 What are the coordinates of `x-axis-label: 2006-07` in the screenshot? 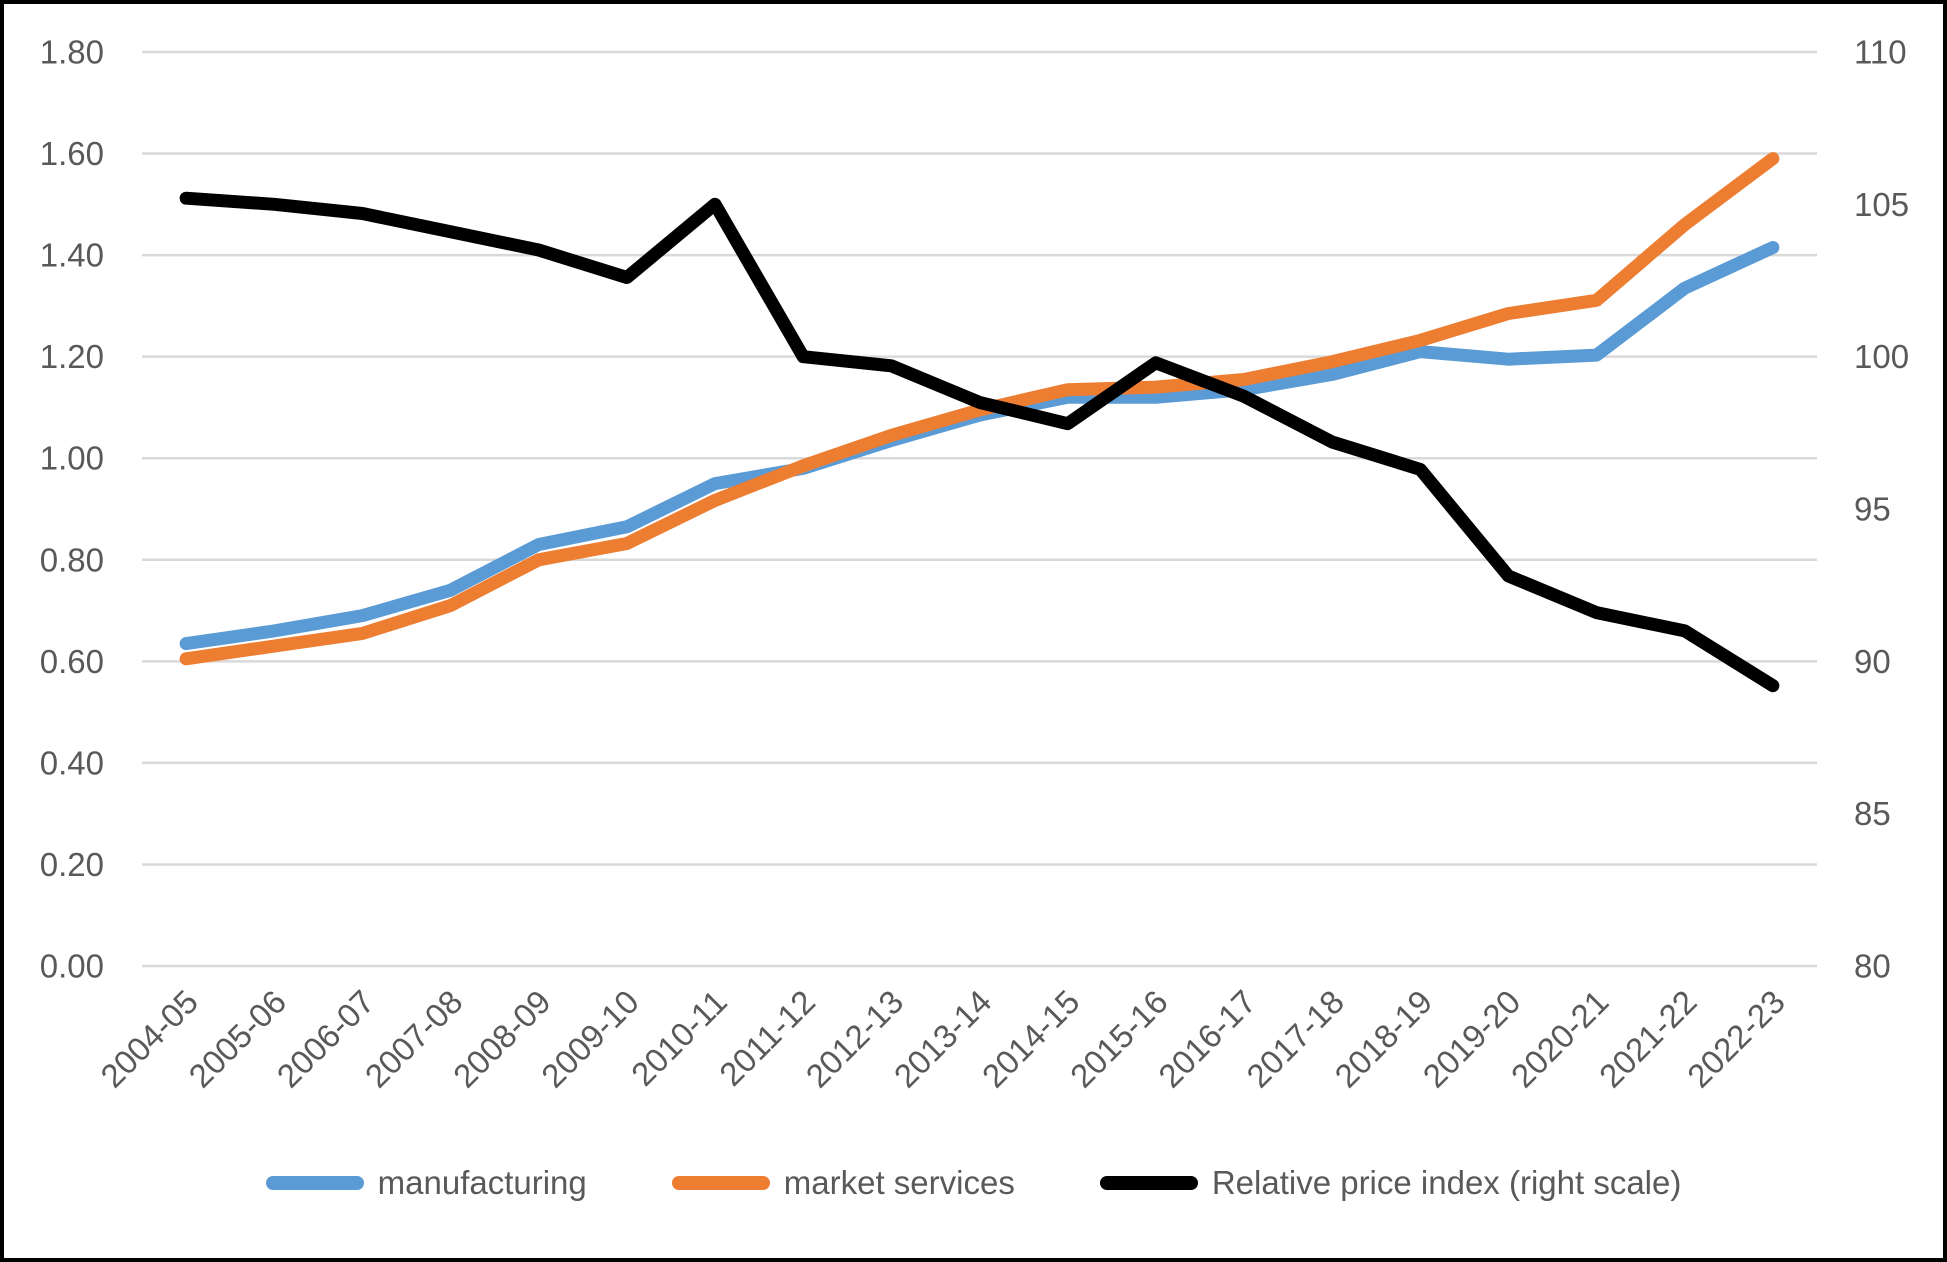 It's located at (326, 1039).